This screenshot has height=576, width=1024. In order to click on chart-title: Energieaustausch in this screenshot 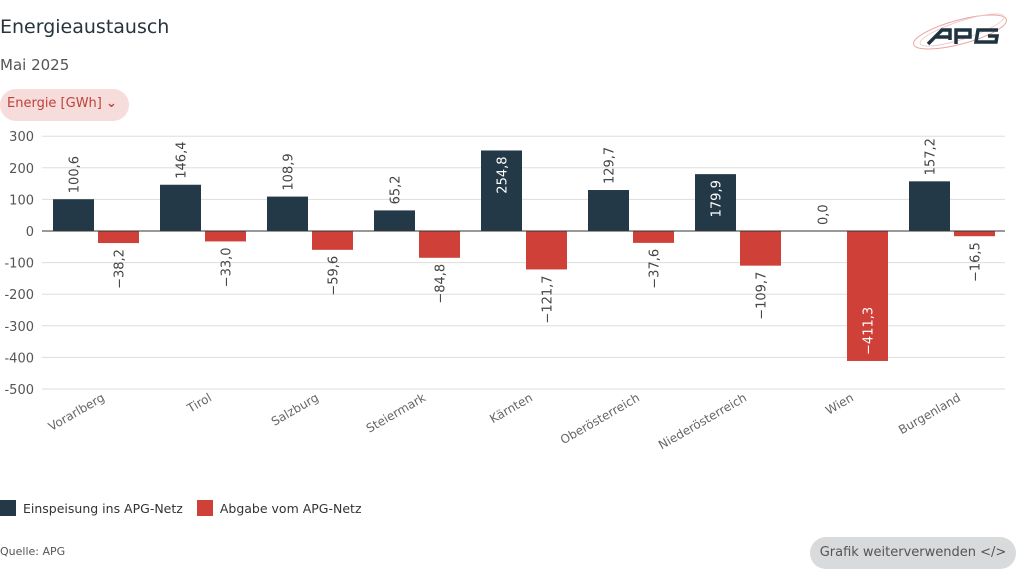, I will do `click(85, 27)`.